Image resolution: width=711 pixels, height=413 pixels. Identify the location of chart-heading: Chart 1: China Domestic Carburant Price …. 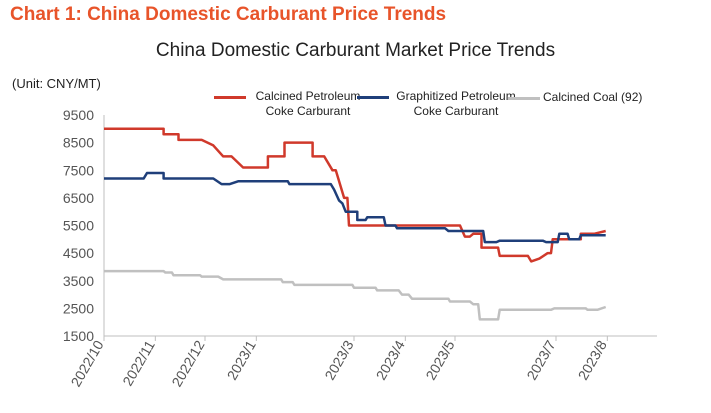
(228, 14).